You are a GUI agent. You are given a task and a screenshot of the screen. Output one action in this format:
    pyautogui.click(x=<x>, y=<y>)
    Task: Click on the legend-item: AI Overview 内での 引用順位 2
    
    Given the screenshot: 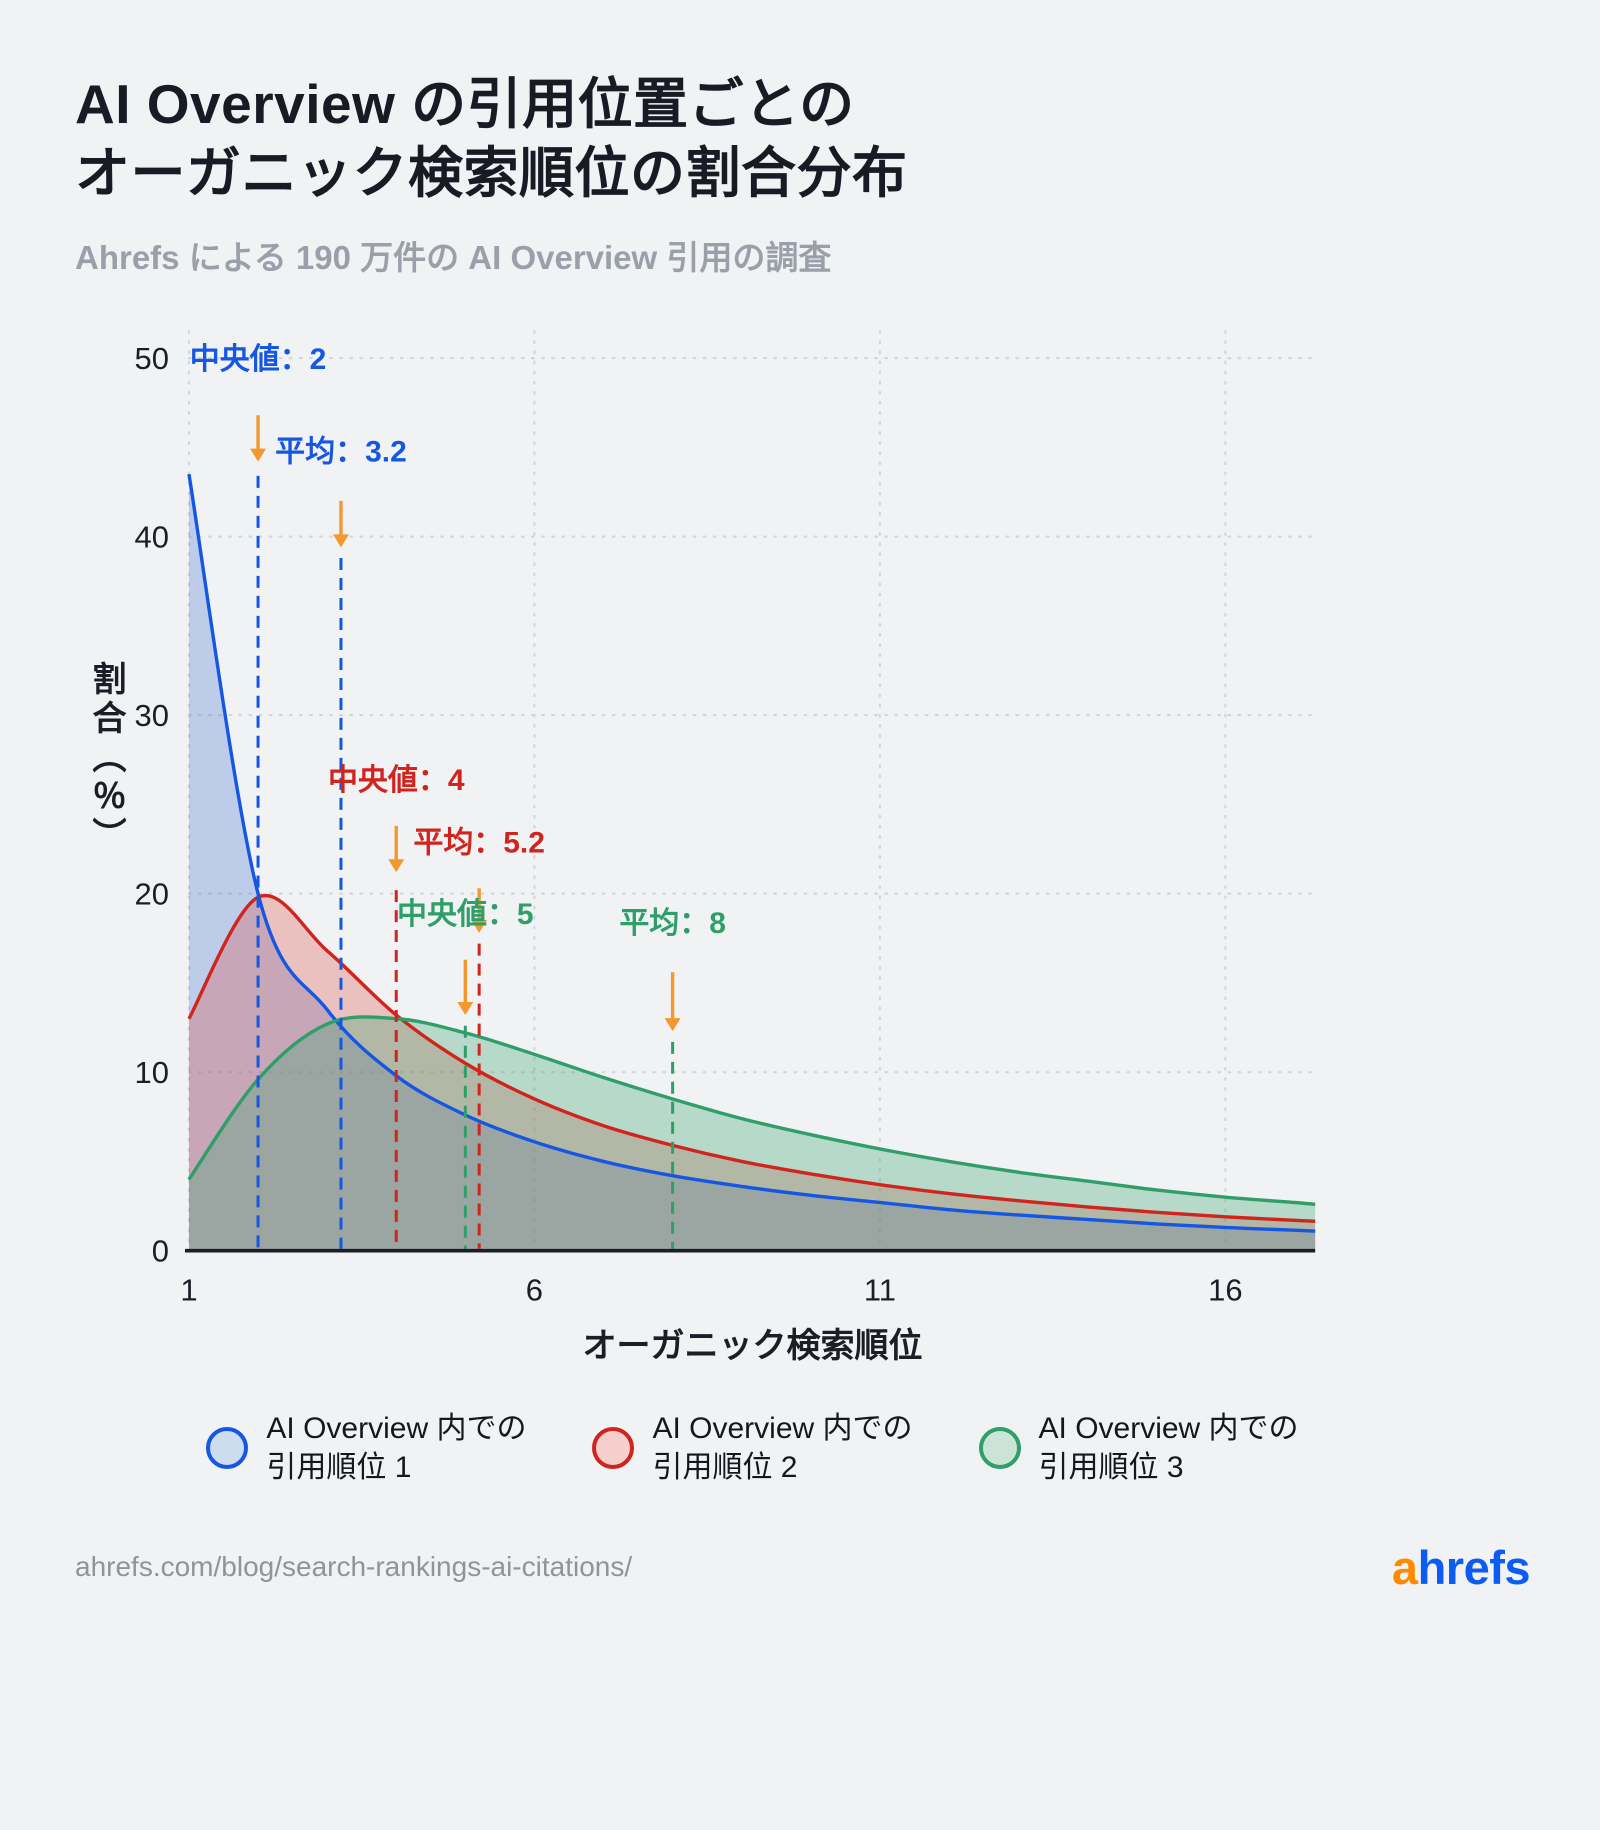 What is the action you would take?
    pyautogui.click(x=752, y=1448)
    